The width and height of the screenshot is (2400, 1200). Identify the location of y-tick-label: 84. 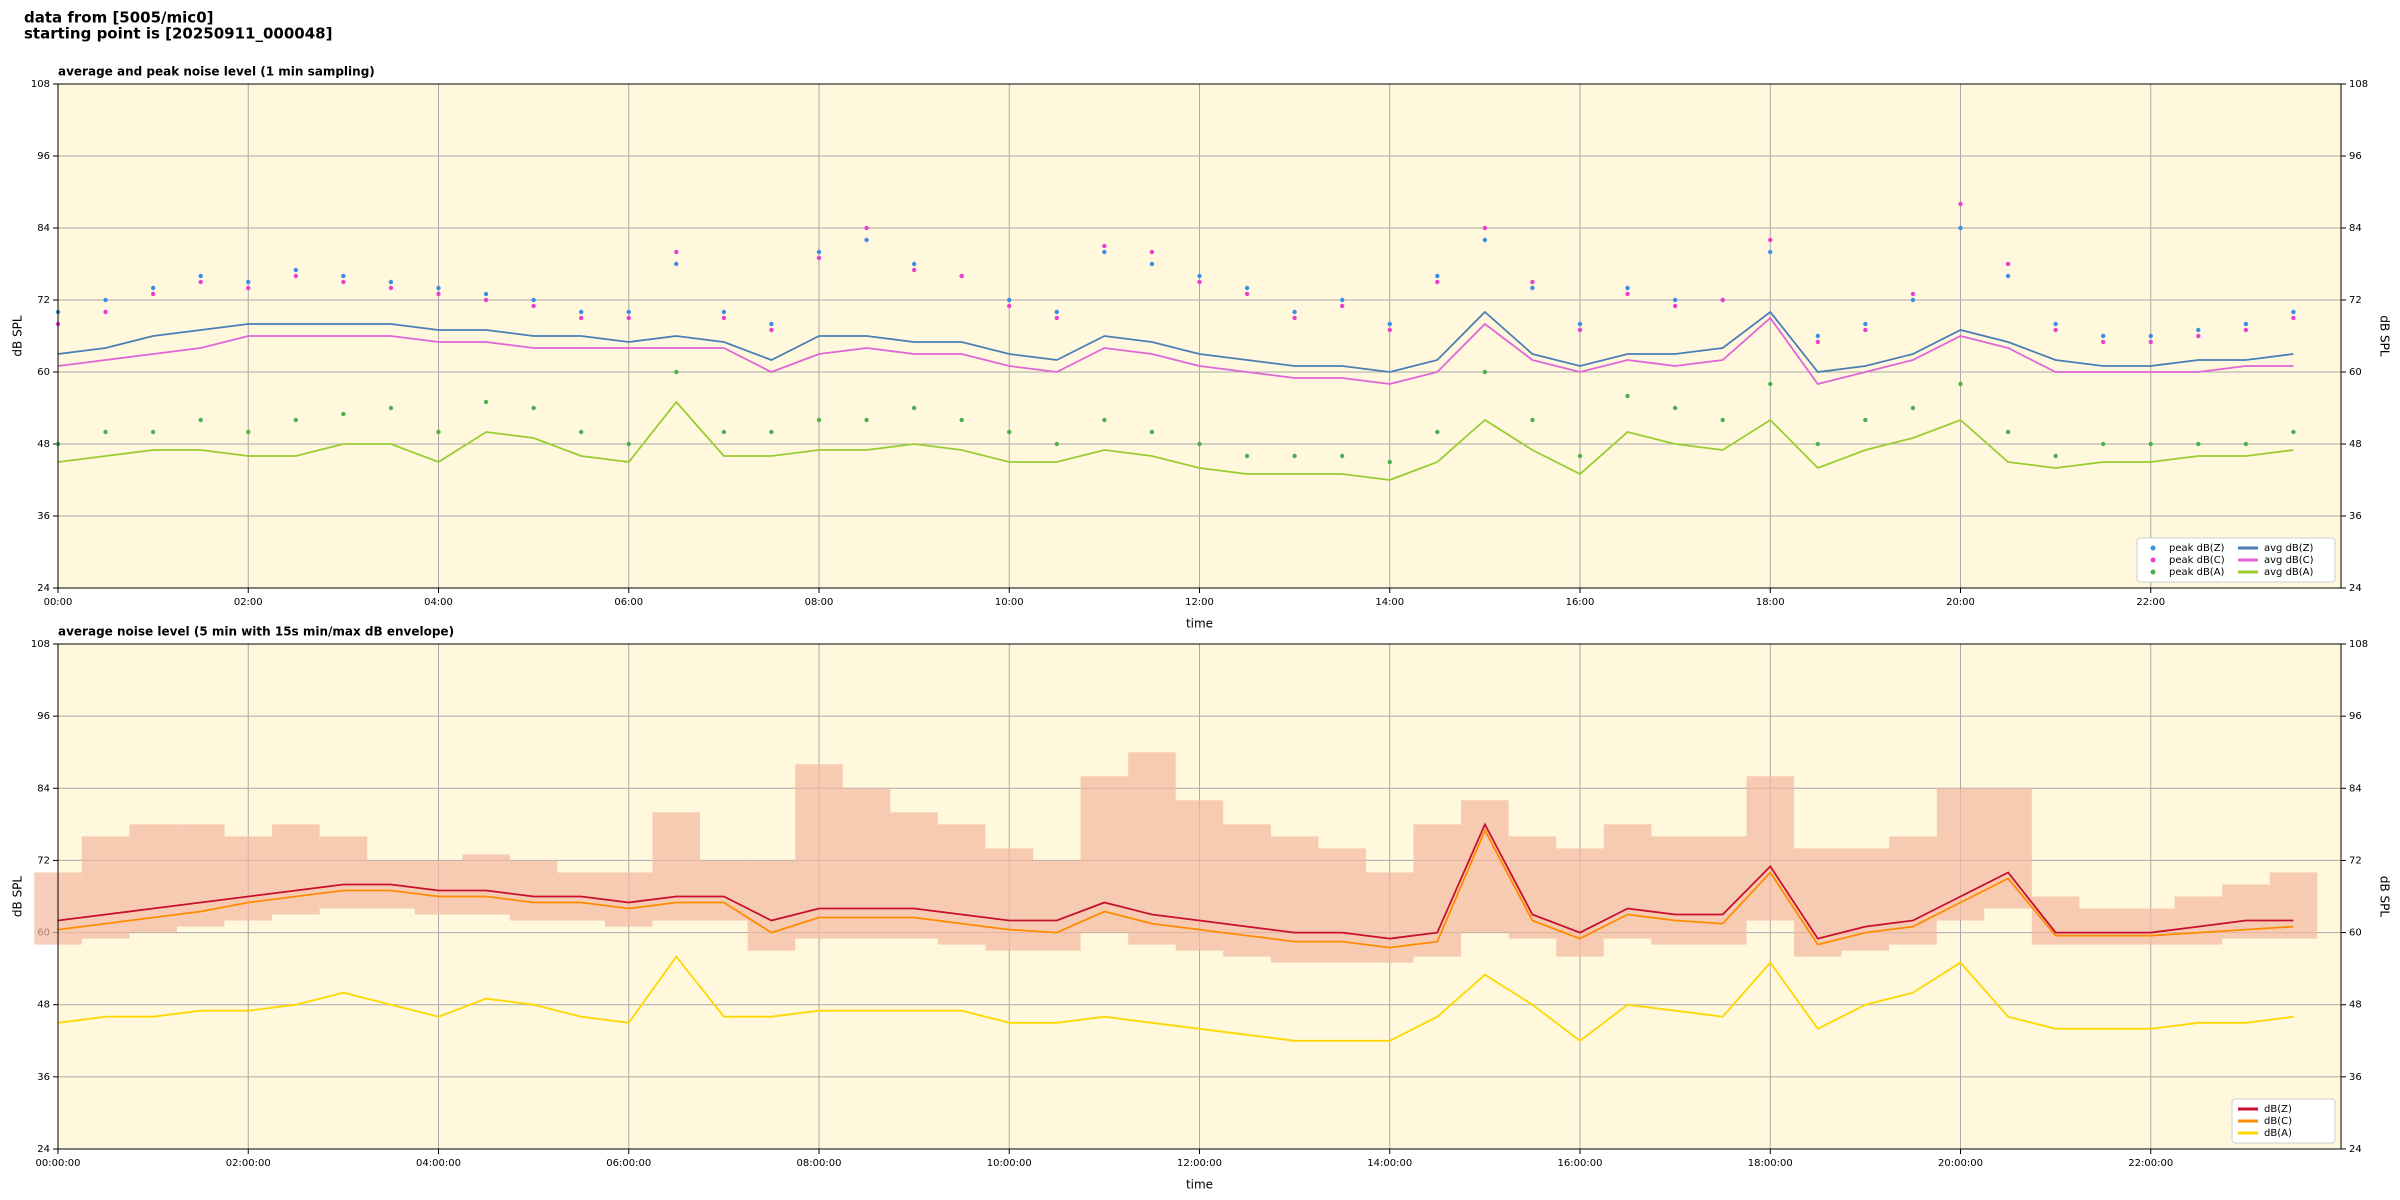
(43, 228).